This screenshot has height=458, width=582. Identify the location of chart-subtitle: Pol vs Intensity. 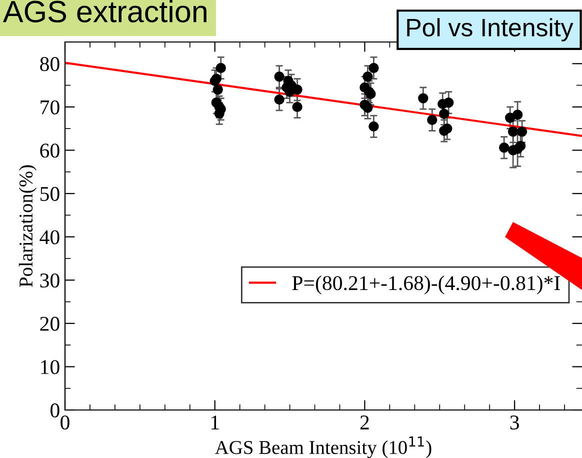
(490, 30).